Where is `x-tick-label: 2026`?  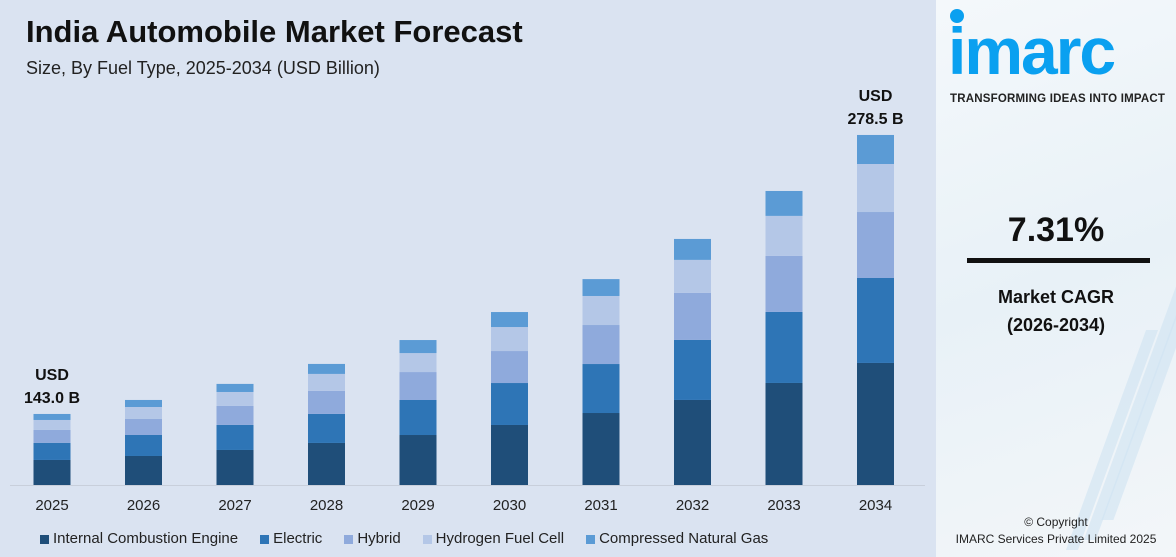
x-tick-label: 2026 is located at coordinates (143, 505).